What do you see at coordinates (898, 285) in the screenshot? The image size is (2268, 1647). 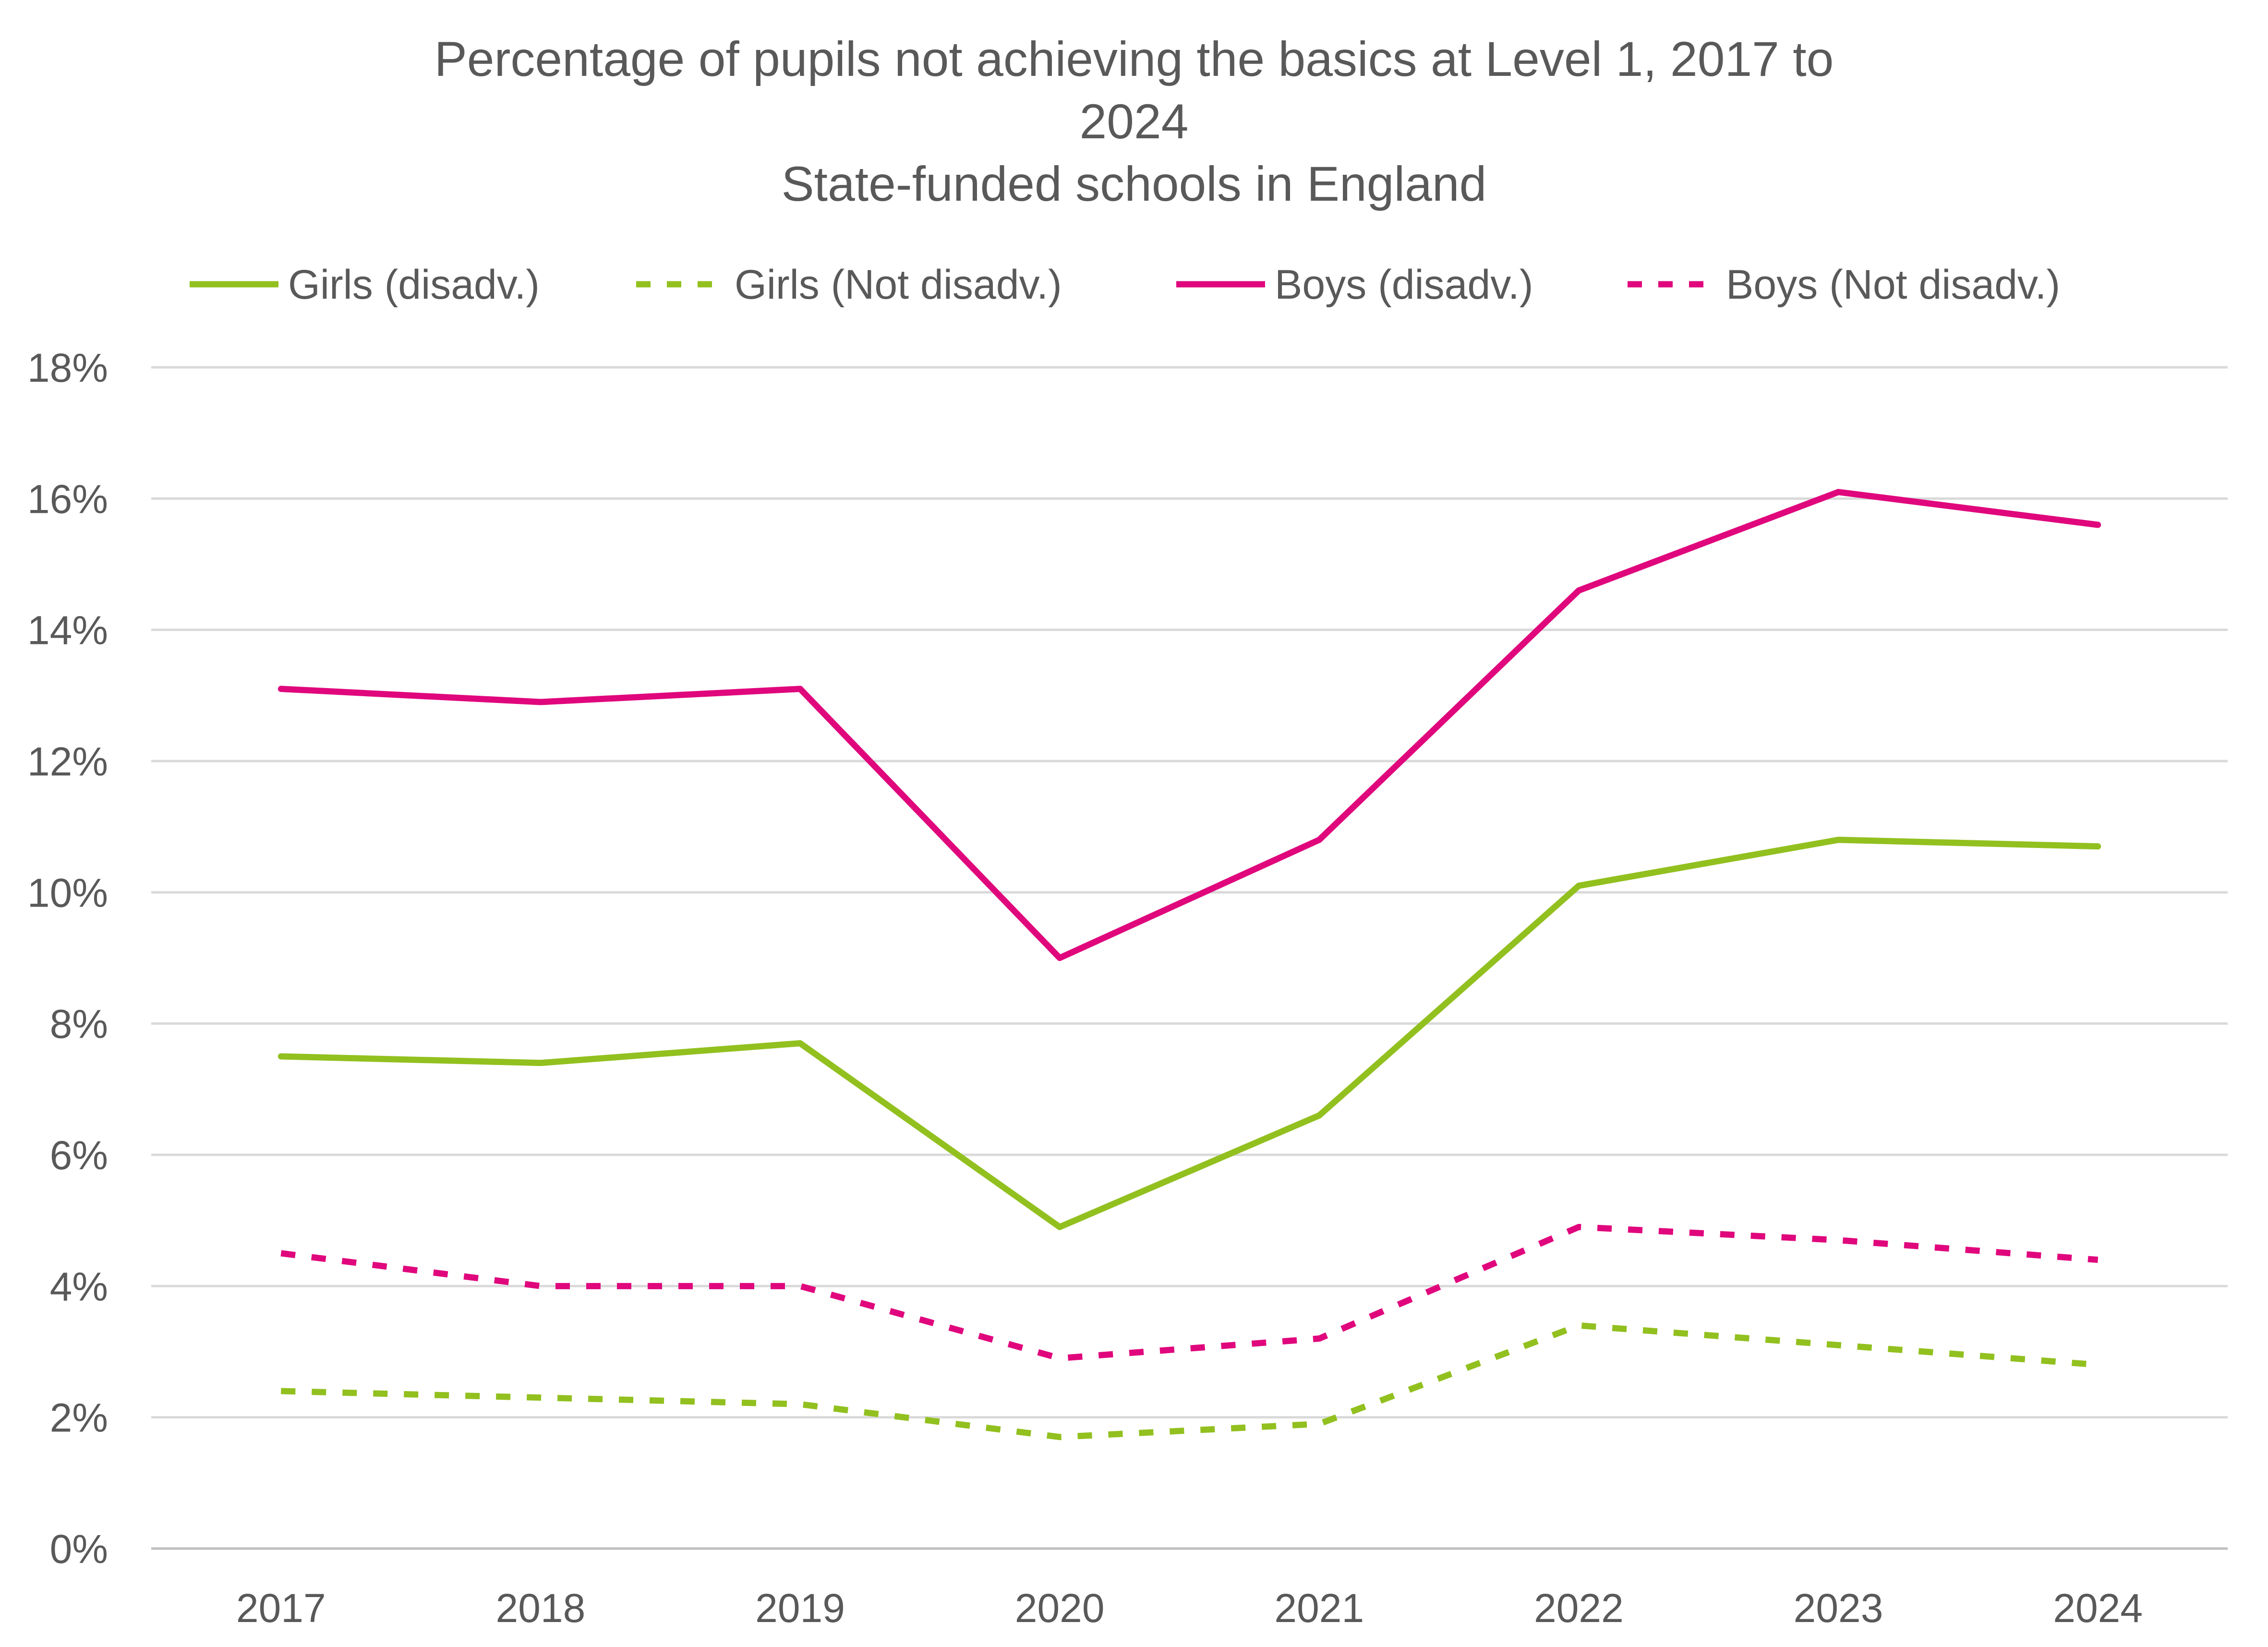 I see `legend-label: Girls (Not disadv.)` at bounding box center [898, 285].